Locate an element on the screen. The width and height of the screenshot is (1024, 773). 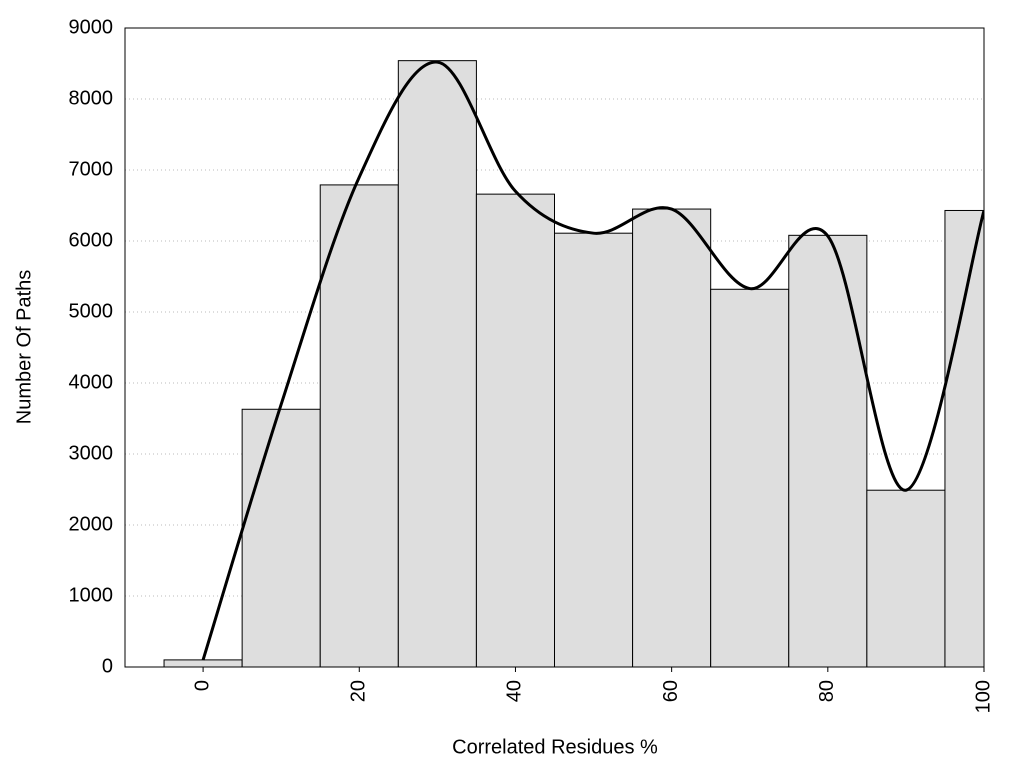
y-tick-label: 7000 is located at coordinates (91, 169).